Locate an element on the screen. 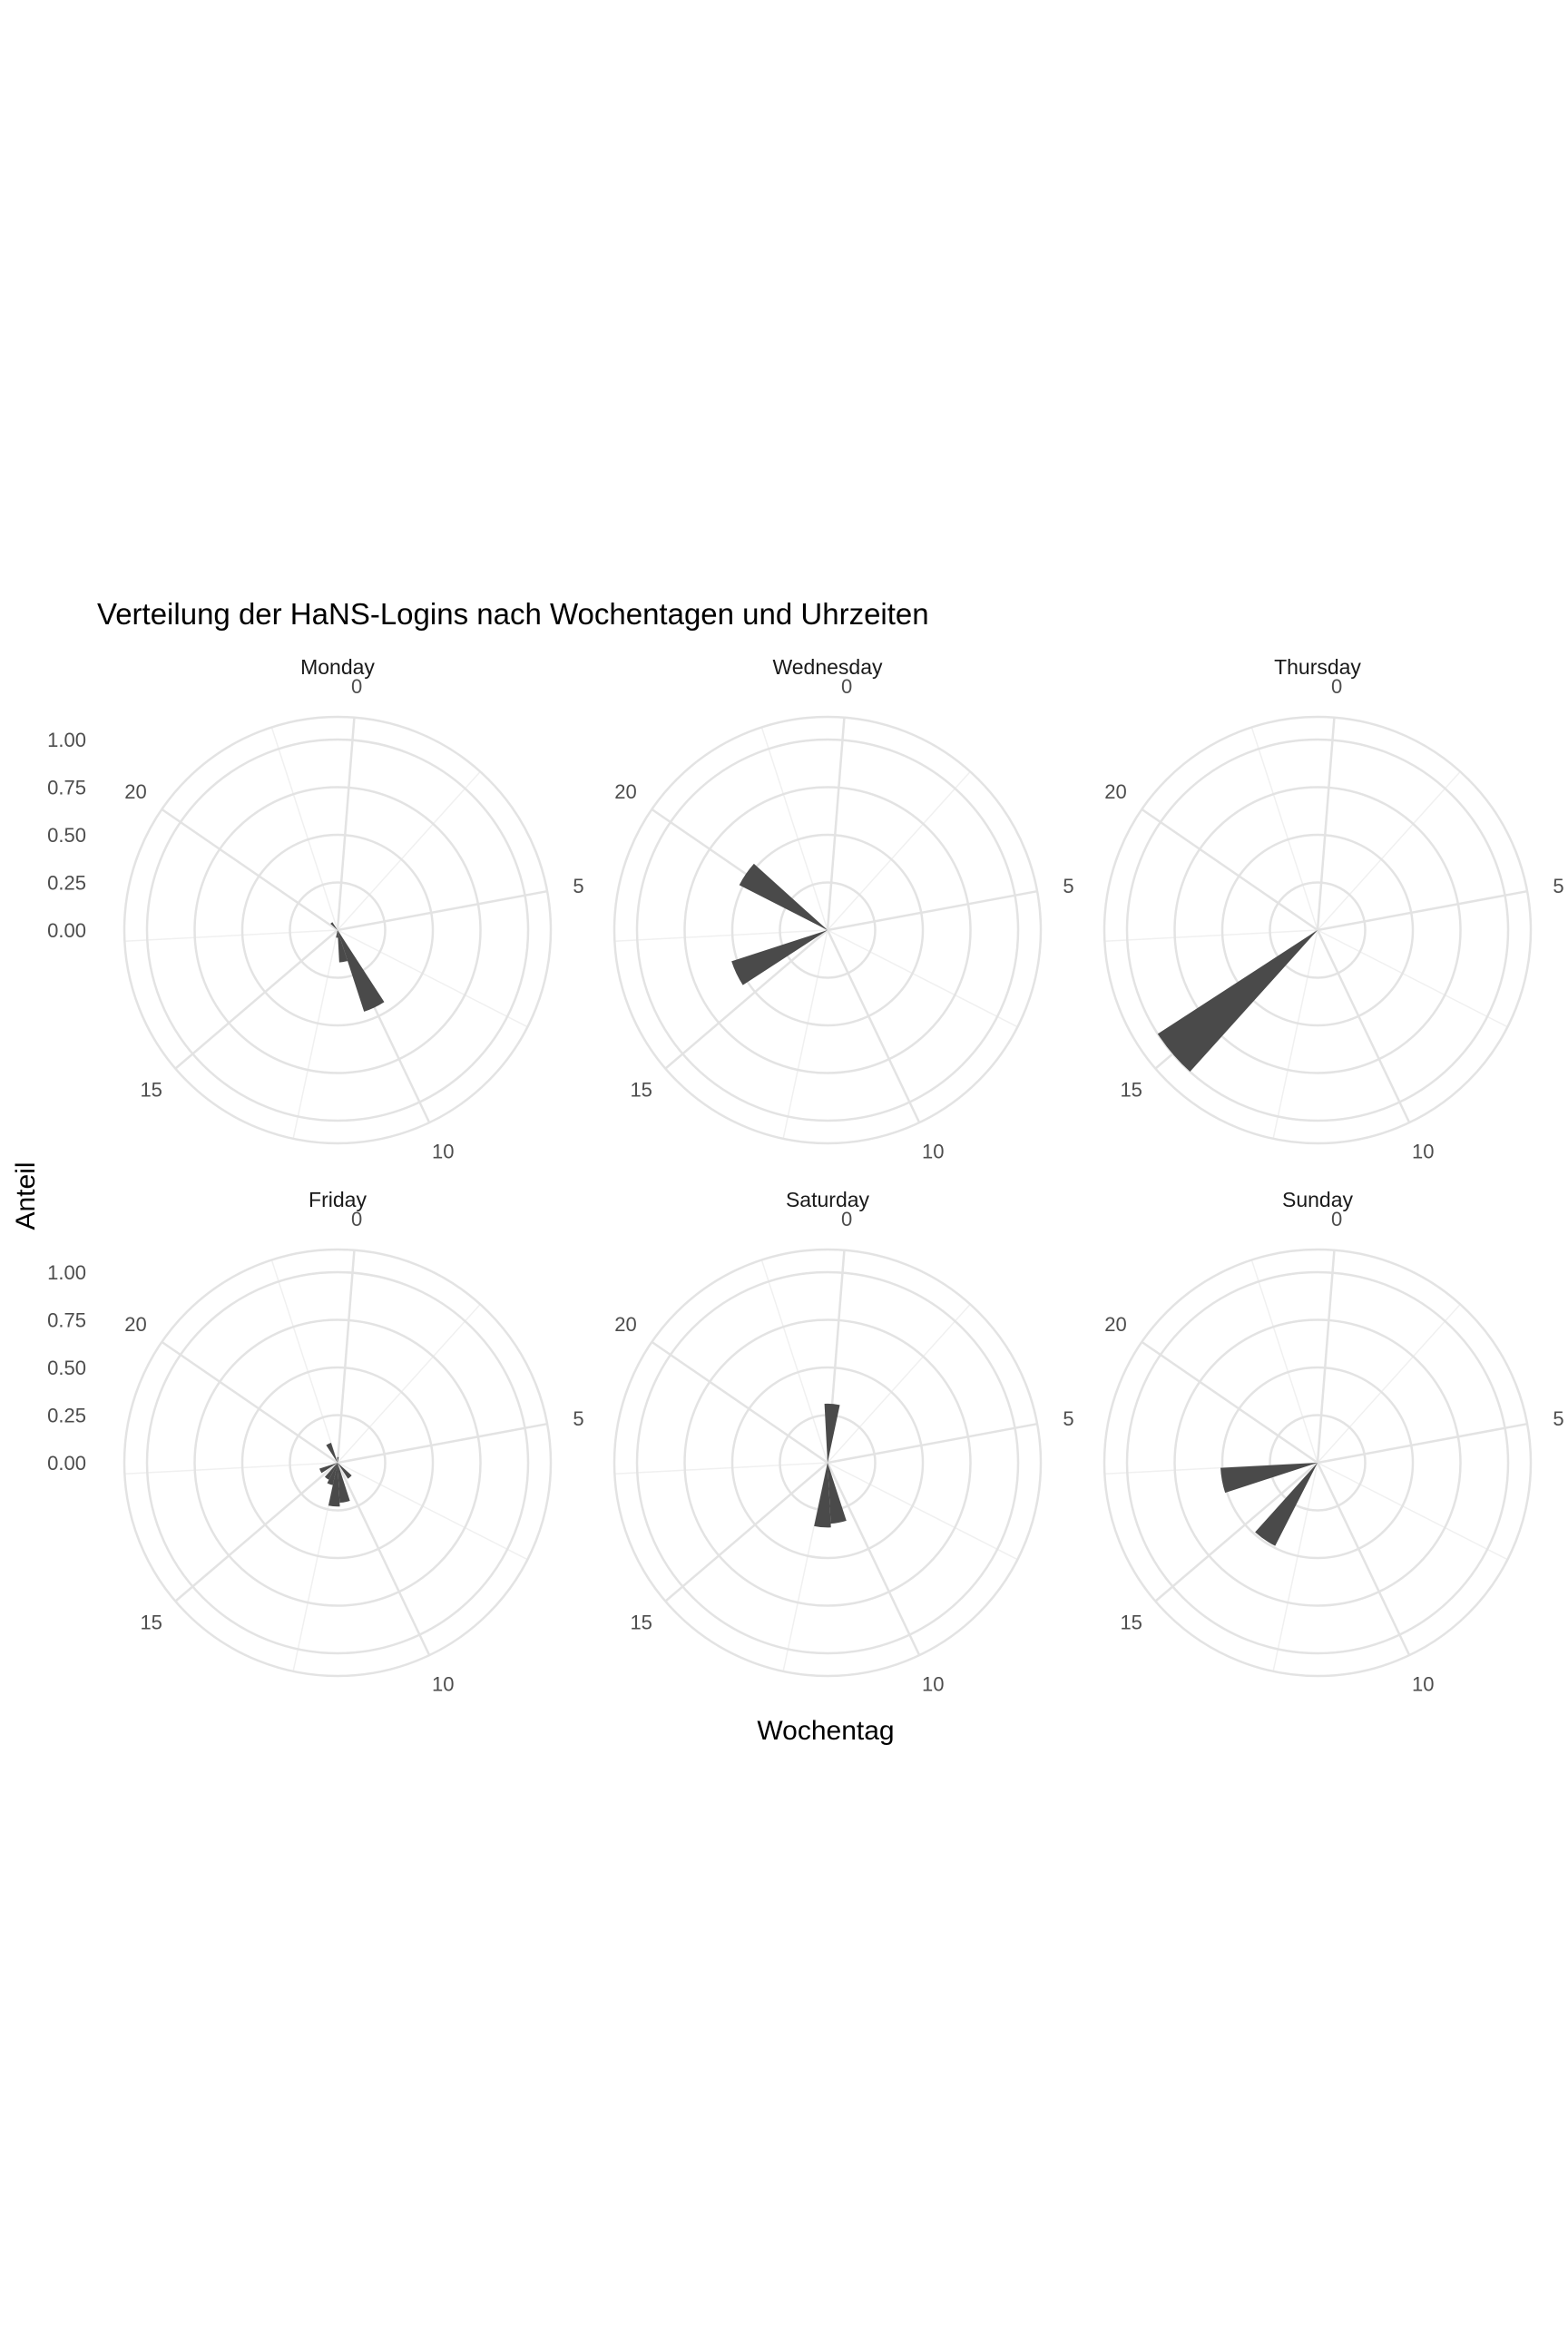 Image resolution: width=1568 pixels, height=2352 pixels. x-axis-title: Wochentag is located at coordinates (825, 1731).